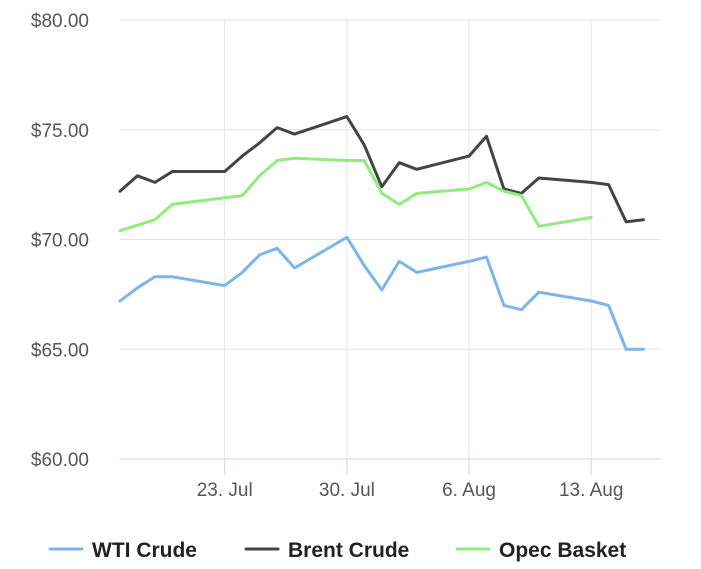  What do you see at coordinates (60, 131) in the screenshot?
I see `y-tick-label: $75.00` at bounding box center [60, 131].